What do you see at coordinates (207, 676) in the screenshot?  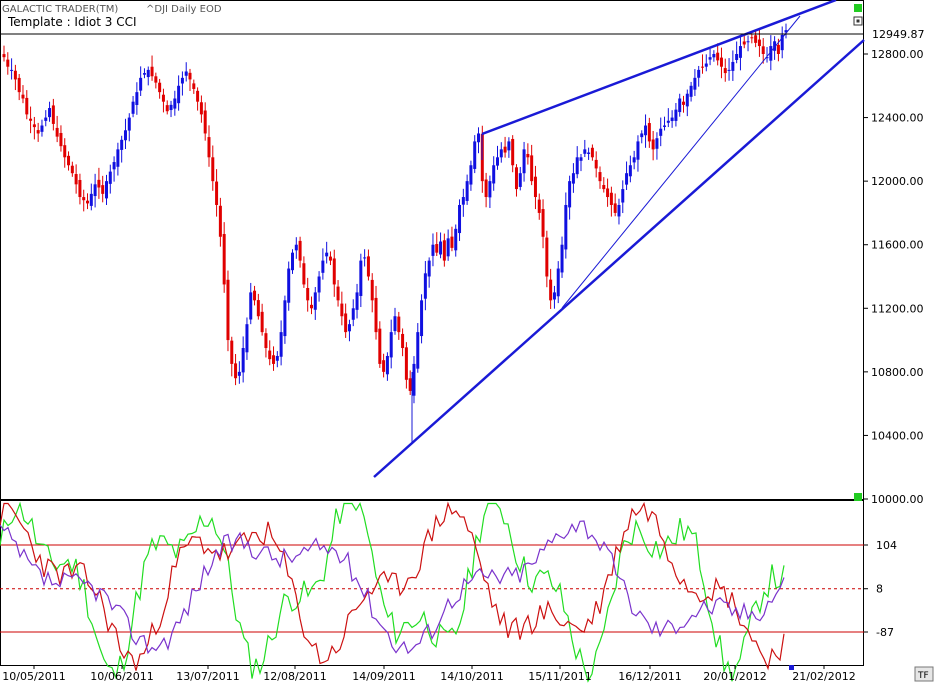 I see `xtick-label: 13/07/2011` at bounding box center [207, 676].